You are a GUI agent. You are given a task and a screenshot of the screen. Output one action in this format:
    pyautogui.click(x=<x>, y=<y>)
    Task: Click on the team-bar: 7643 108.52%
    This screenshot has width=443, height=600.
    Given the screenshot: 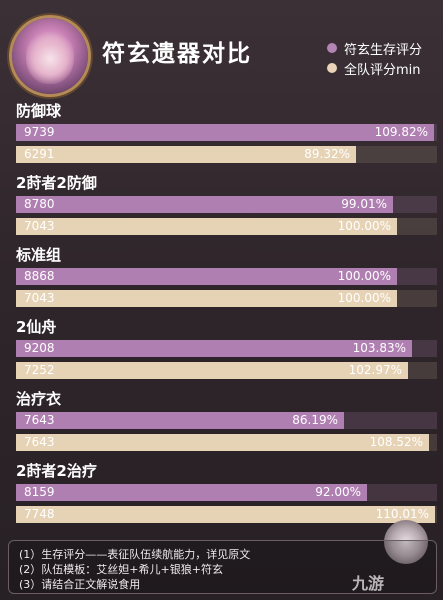 What is the action you would take?
    pyautogui.click(x=226, y=442)
    